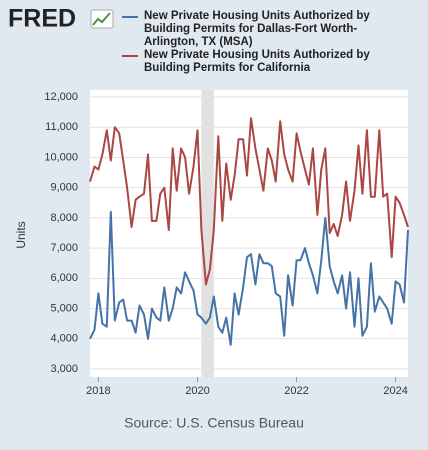 This screenshot has height=450, width=428. Describe the element at coordinates (98, 391) in the screenshot. I see `x-tick-label: 2018` at that location.